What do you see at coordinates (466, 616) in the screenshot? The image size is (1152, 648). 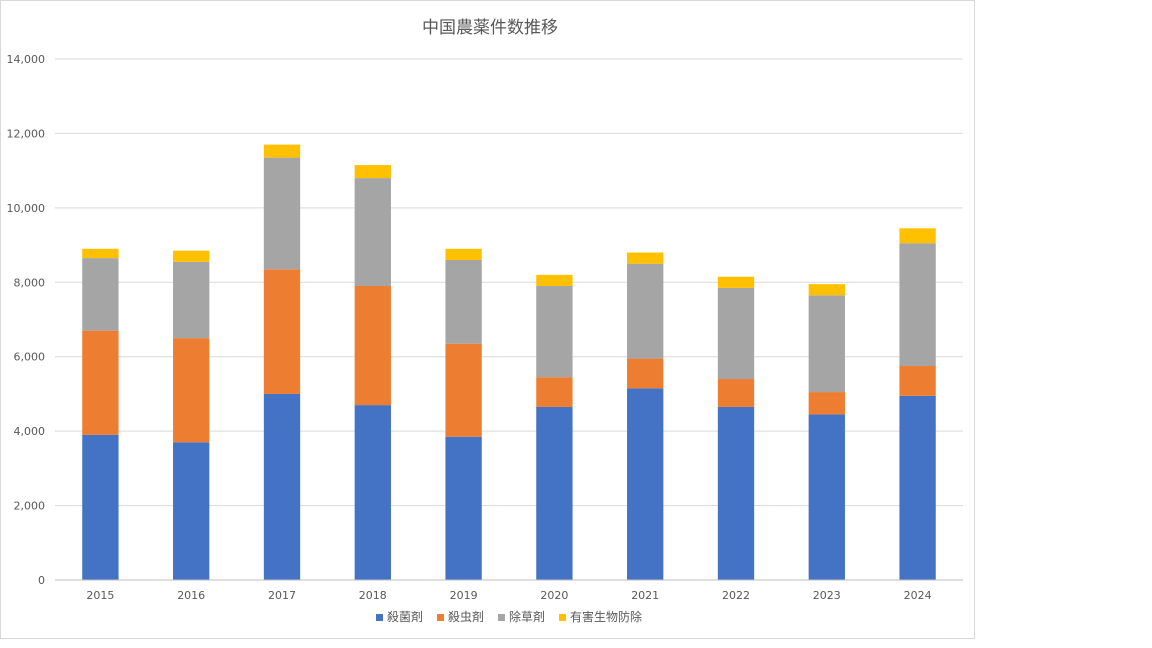 I see `legend-label: 殺虫剤` at bounding box center [466, 616].